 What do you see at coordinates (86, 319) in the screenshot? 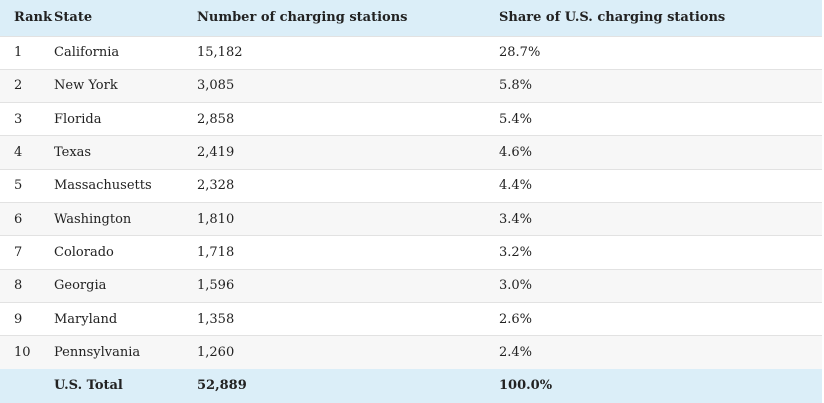
I see `table-cell: Maryland` at bounding box center [86, 319].